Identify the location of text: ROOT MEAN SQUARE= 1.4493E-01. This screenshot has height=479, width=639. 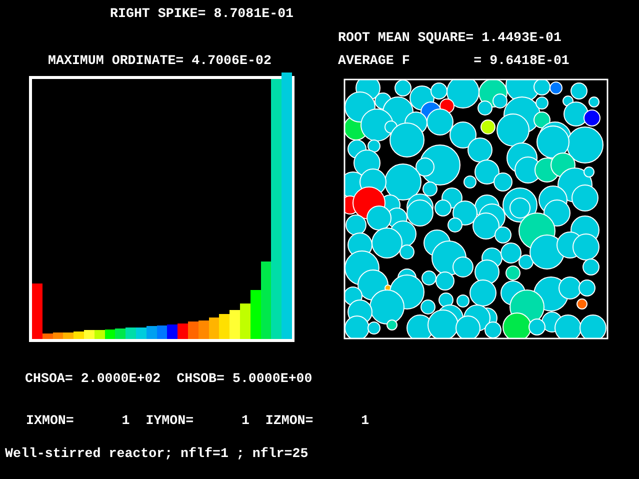
(450, 37).